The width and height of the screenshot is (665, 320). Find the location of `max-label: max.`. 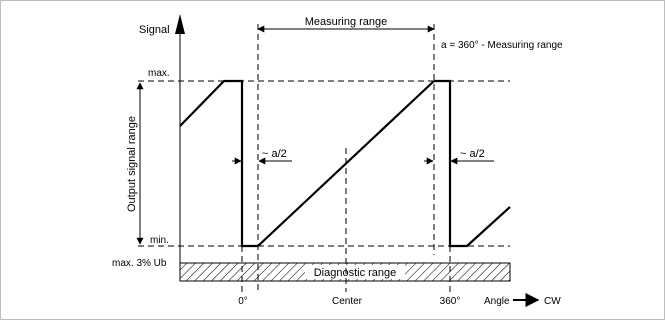

max-label: max. is located at coordinates (159, 73).